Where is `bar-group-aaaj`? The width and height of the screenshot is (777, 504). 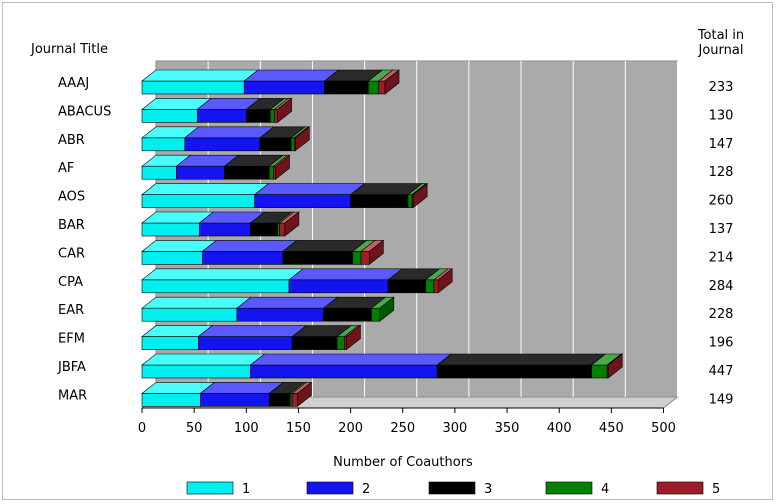 bar-group-aaaj is located at coordinates (270, 82).